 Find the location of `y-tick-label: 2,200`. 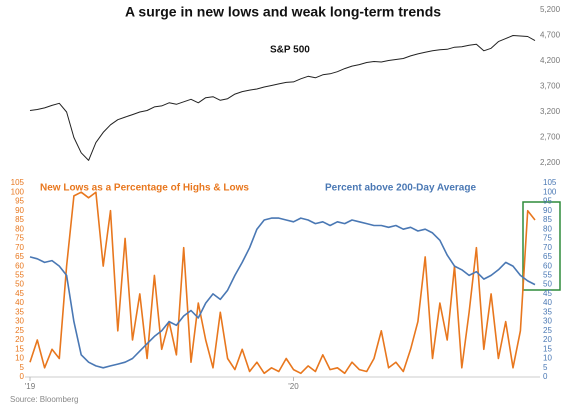

y-tick-label: 2,200 is located at coordinates (550, 162).